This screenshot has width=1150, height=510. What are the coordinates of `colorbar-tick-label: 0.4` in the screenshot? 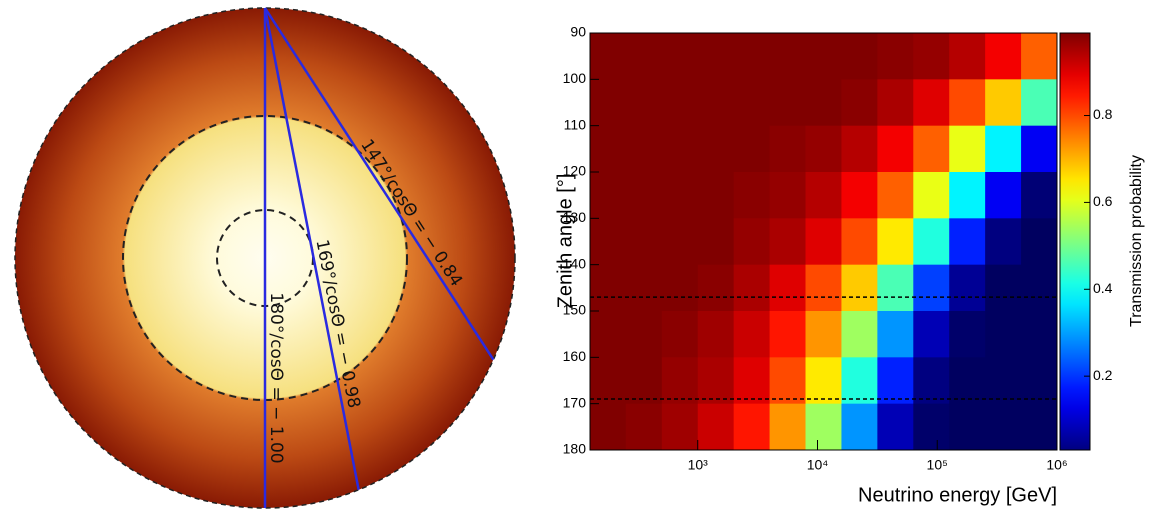 It's located at (1103, 288).